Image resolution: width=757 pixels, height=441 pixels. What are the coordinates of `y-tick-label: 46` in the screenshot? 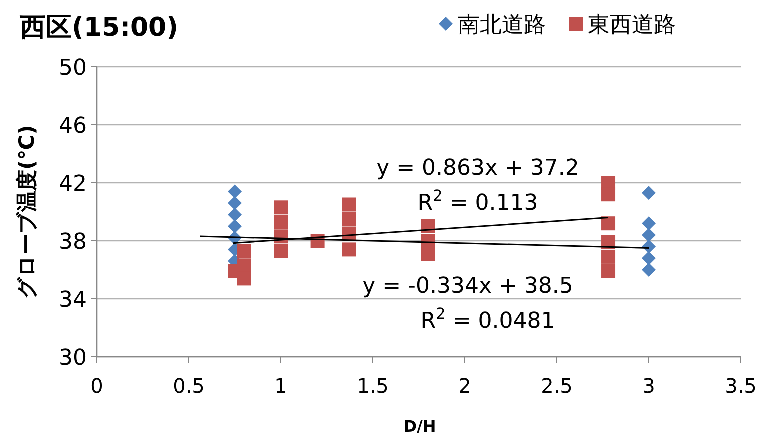 It's located at (73, 126).